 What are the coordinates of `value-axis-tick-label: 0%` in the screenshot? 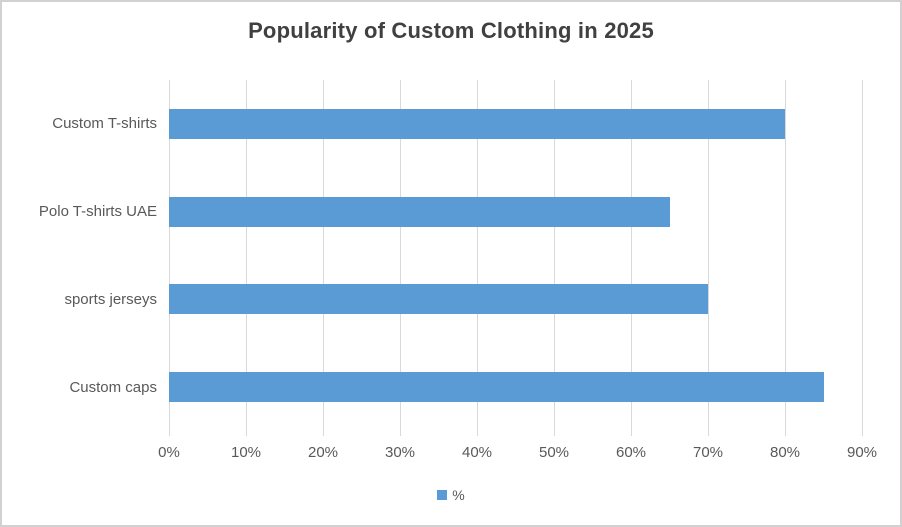 It's located at (169, 452).